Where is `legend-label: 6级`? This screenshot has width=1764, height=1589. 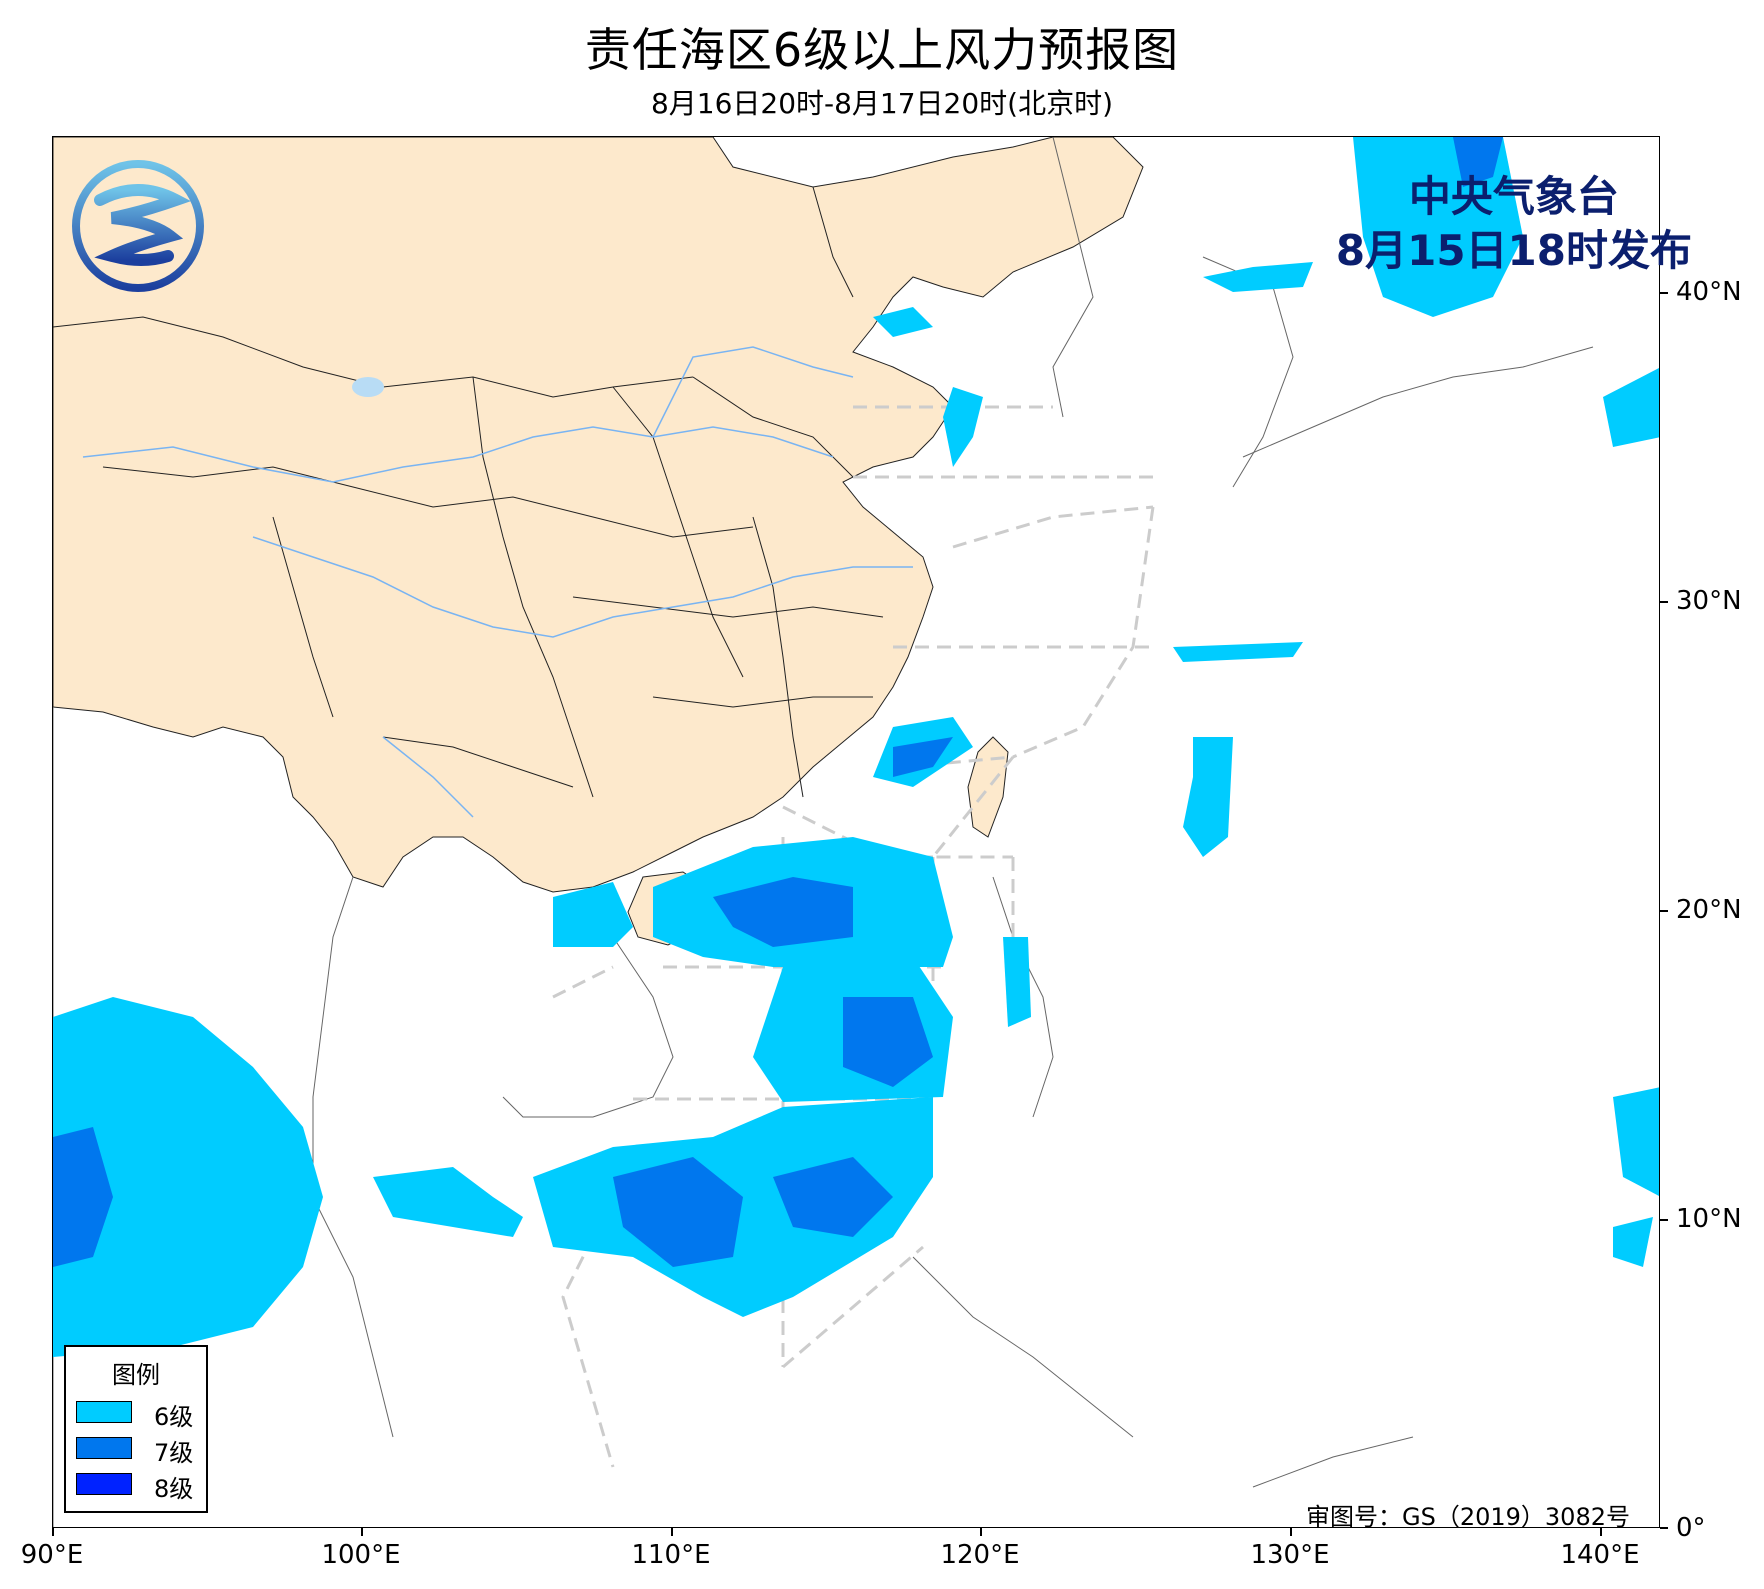 legend-label: 6级 is located at coordinates (174, 1417).